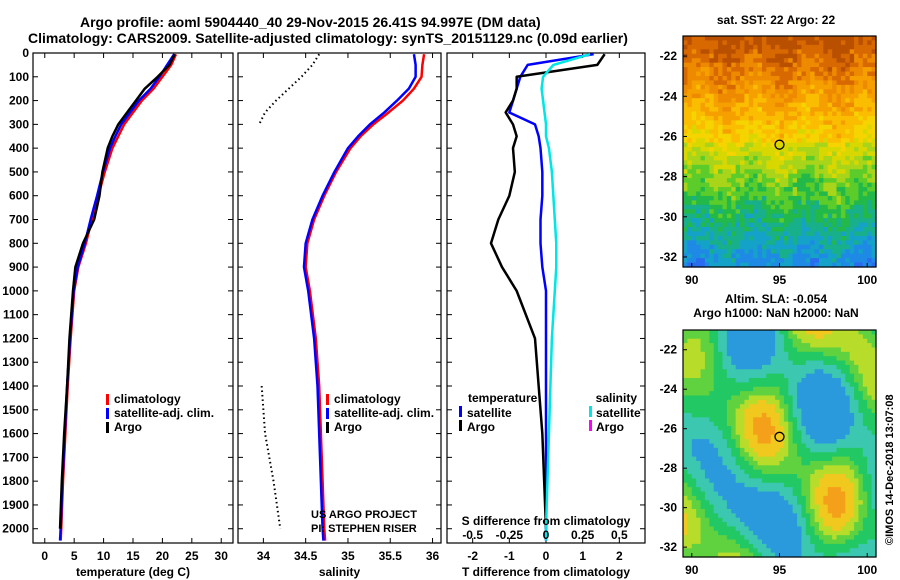 The height and width of the screenshot is (580, 900). Describe the element at coordinates (776, 299) in the screenshot. I see `sla-map-title: Altim. SLA: -0.054` at that location.